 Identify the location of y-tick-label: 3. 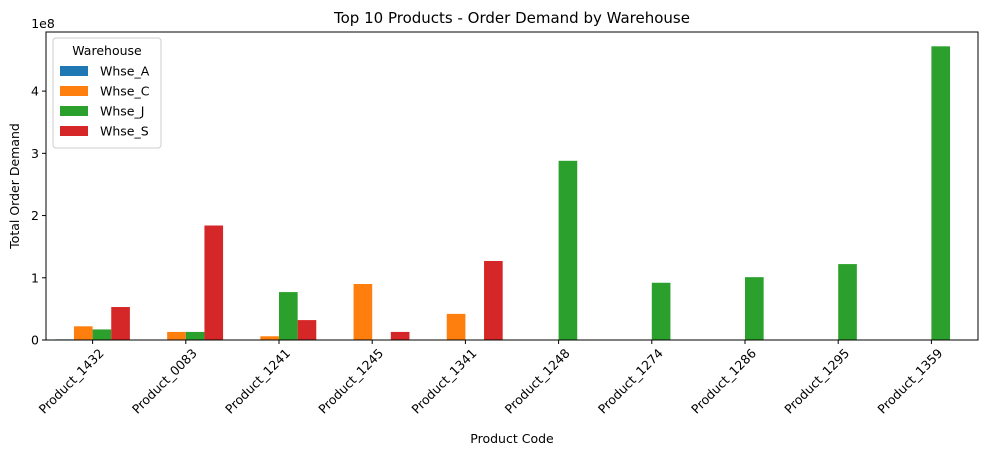
(35, 153).